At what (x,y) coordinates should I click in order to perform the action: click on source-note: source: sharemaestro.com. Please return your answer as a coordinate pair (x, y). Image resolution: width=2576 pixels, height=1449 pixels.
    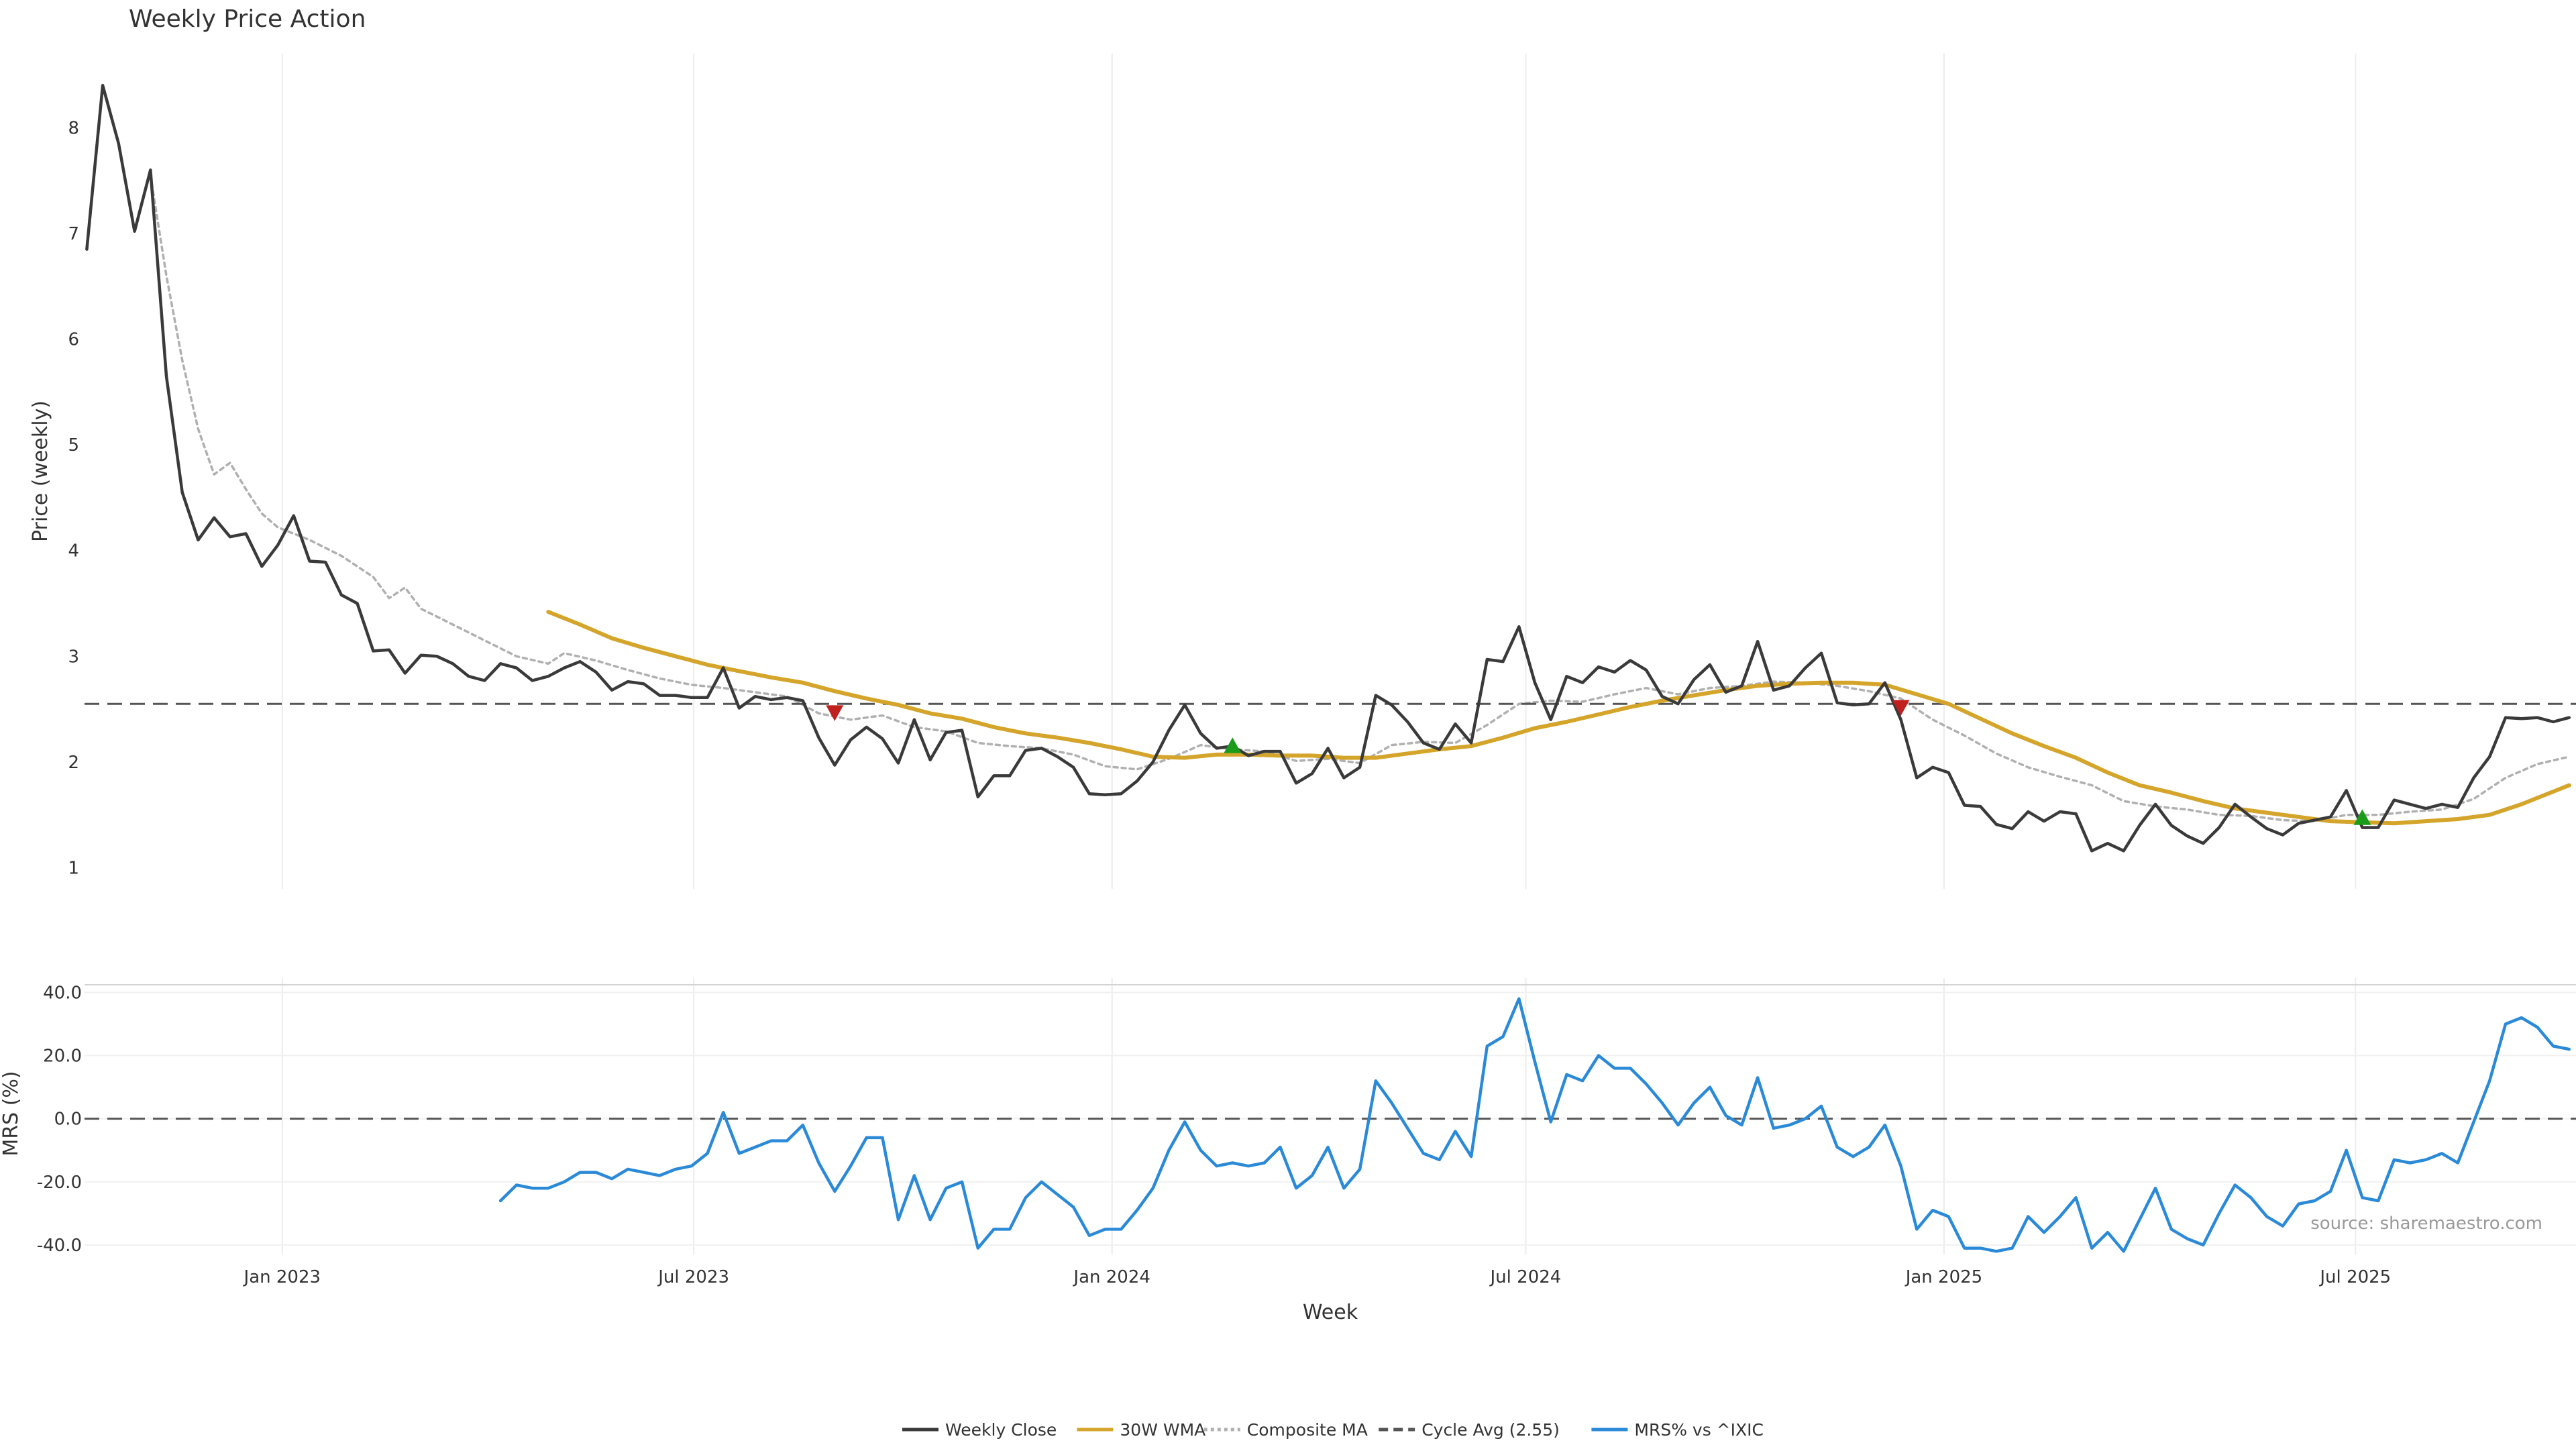
    Looking at the image, I should click on (2426, 1224).